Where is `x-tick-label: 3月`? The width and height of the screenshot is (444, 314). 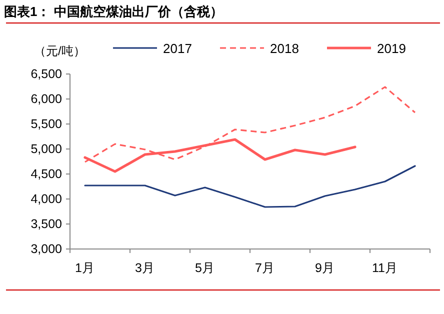
x-tick-label: 3月 is located at coordinates (145, 268).